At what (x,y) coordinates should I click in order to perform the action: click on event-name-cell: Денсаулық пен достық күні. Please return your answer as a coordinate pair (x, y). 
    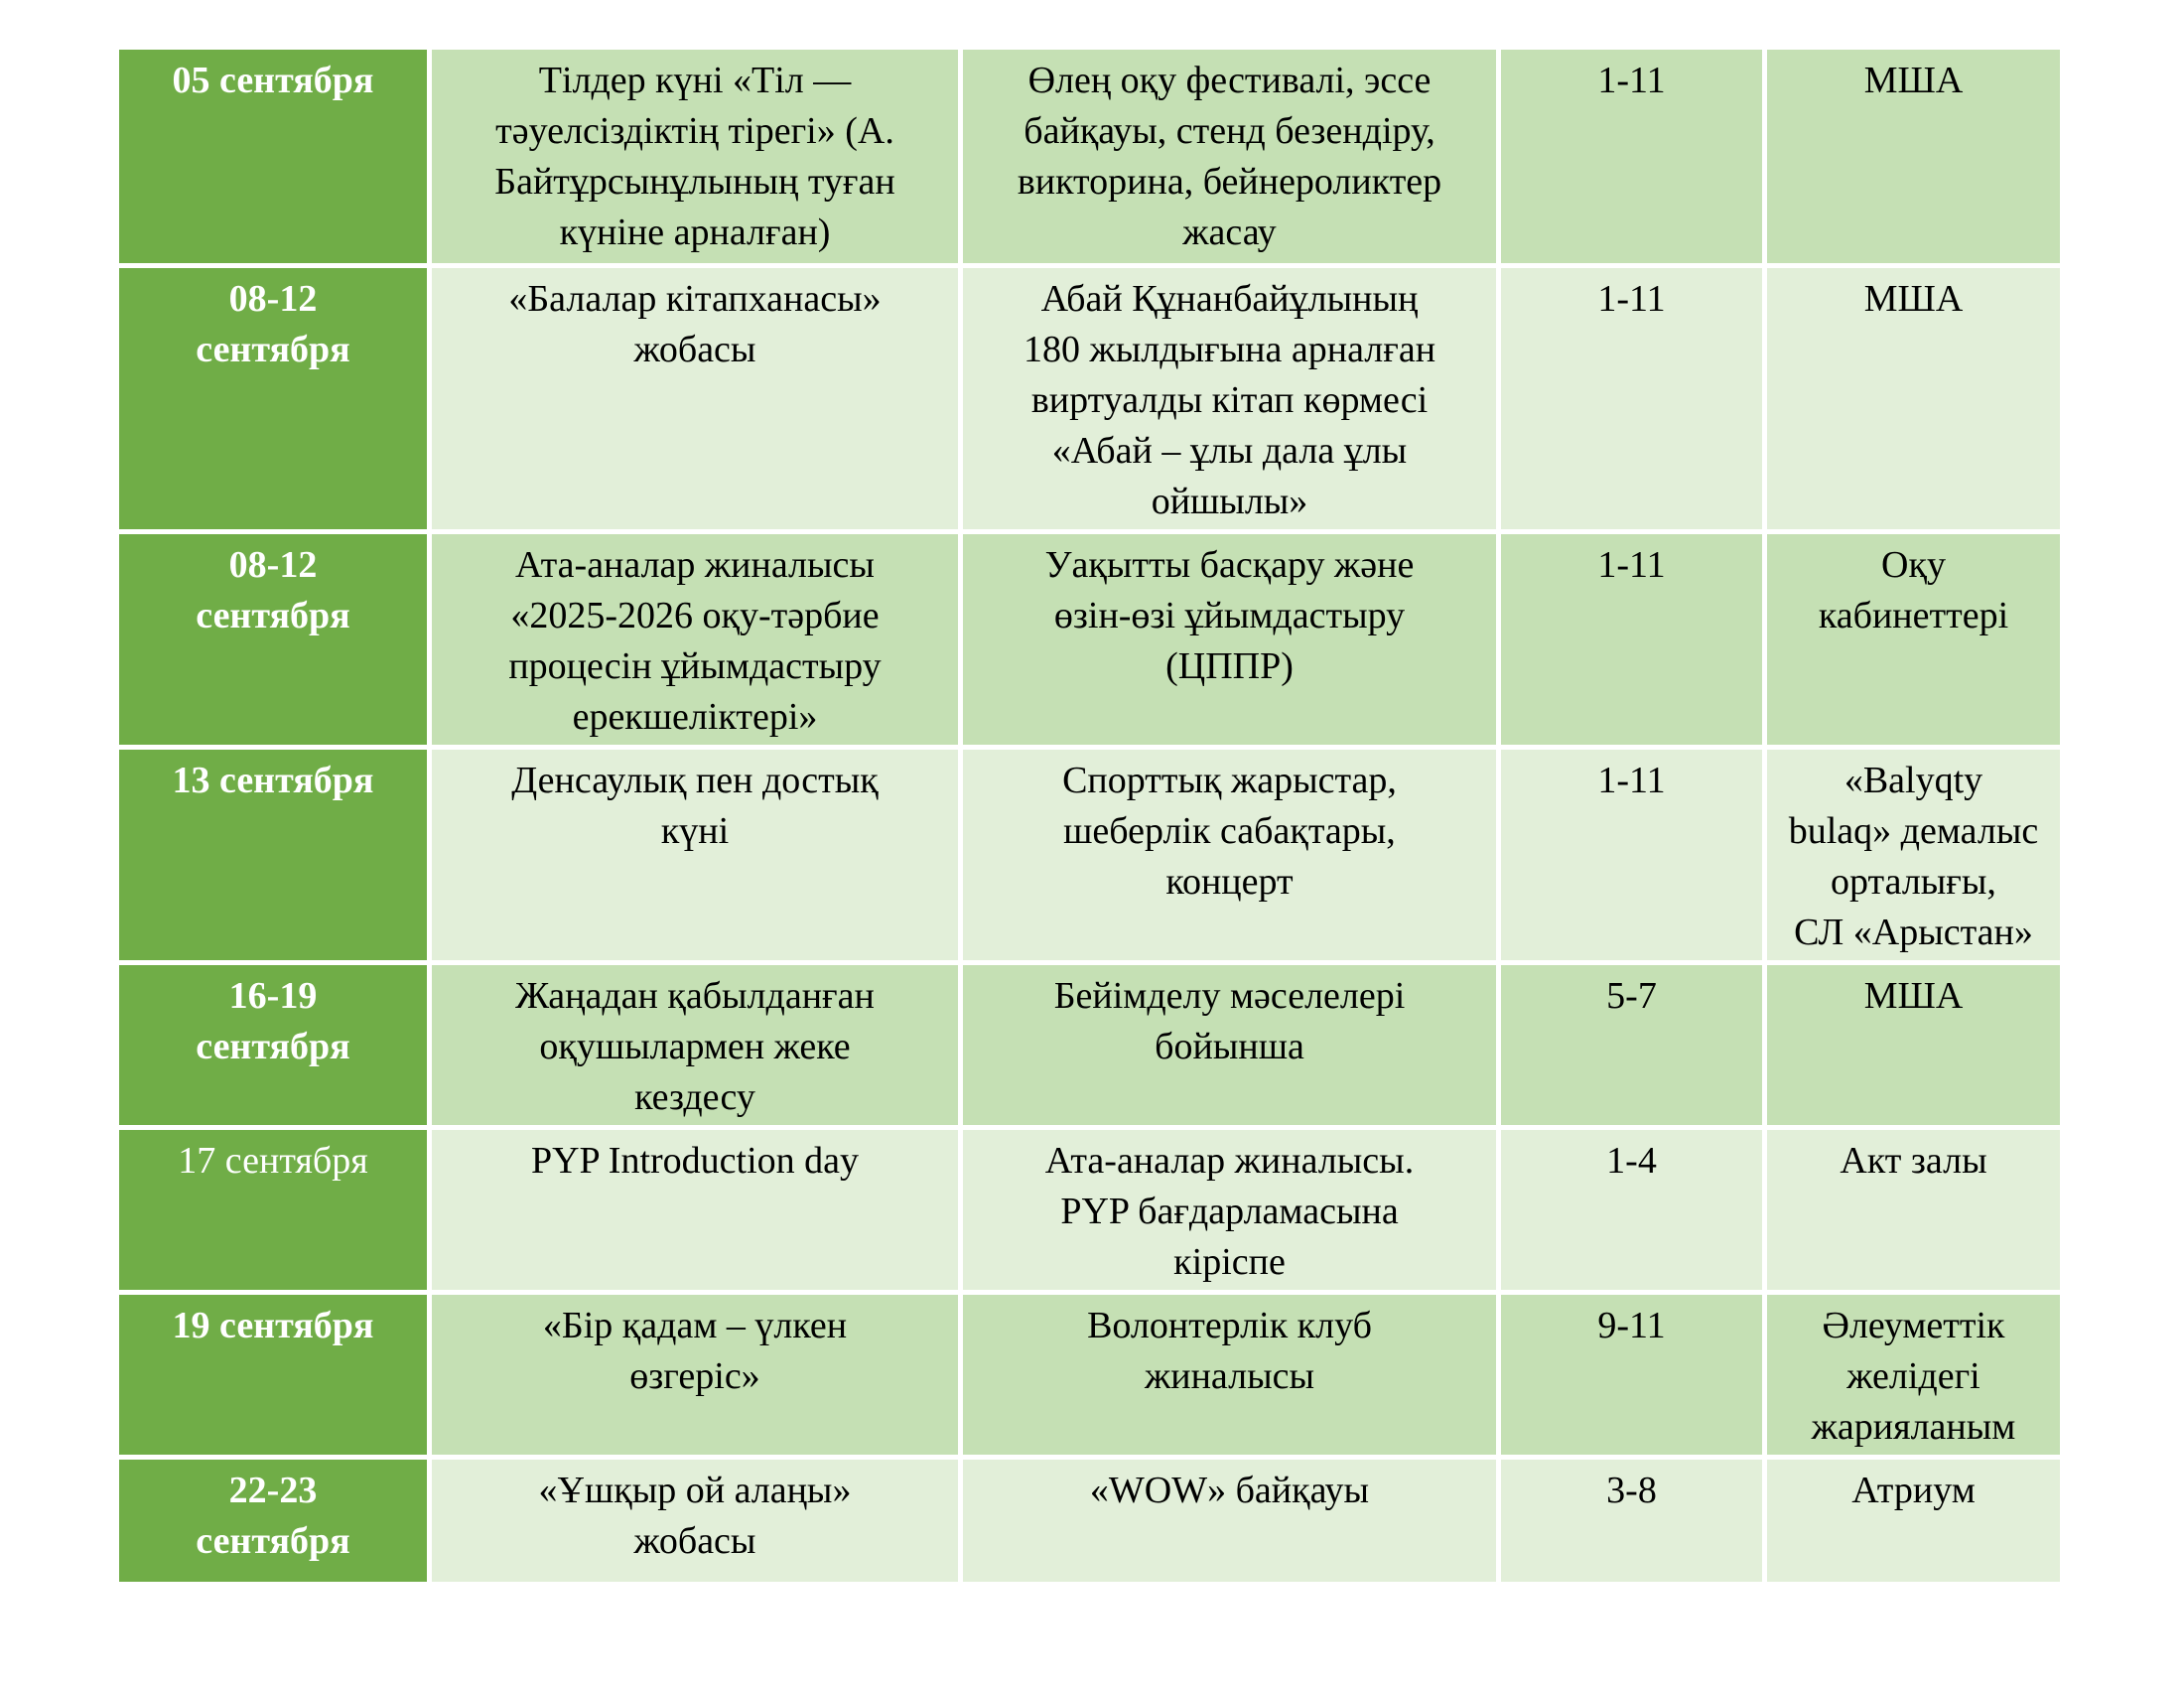
    Looking at the image, I should click on (695, 855).